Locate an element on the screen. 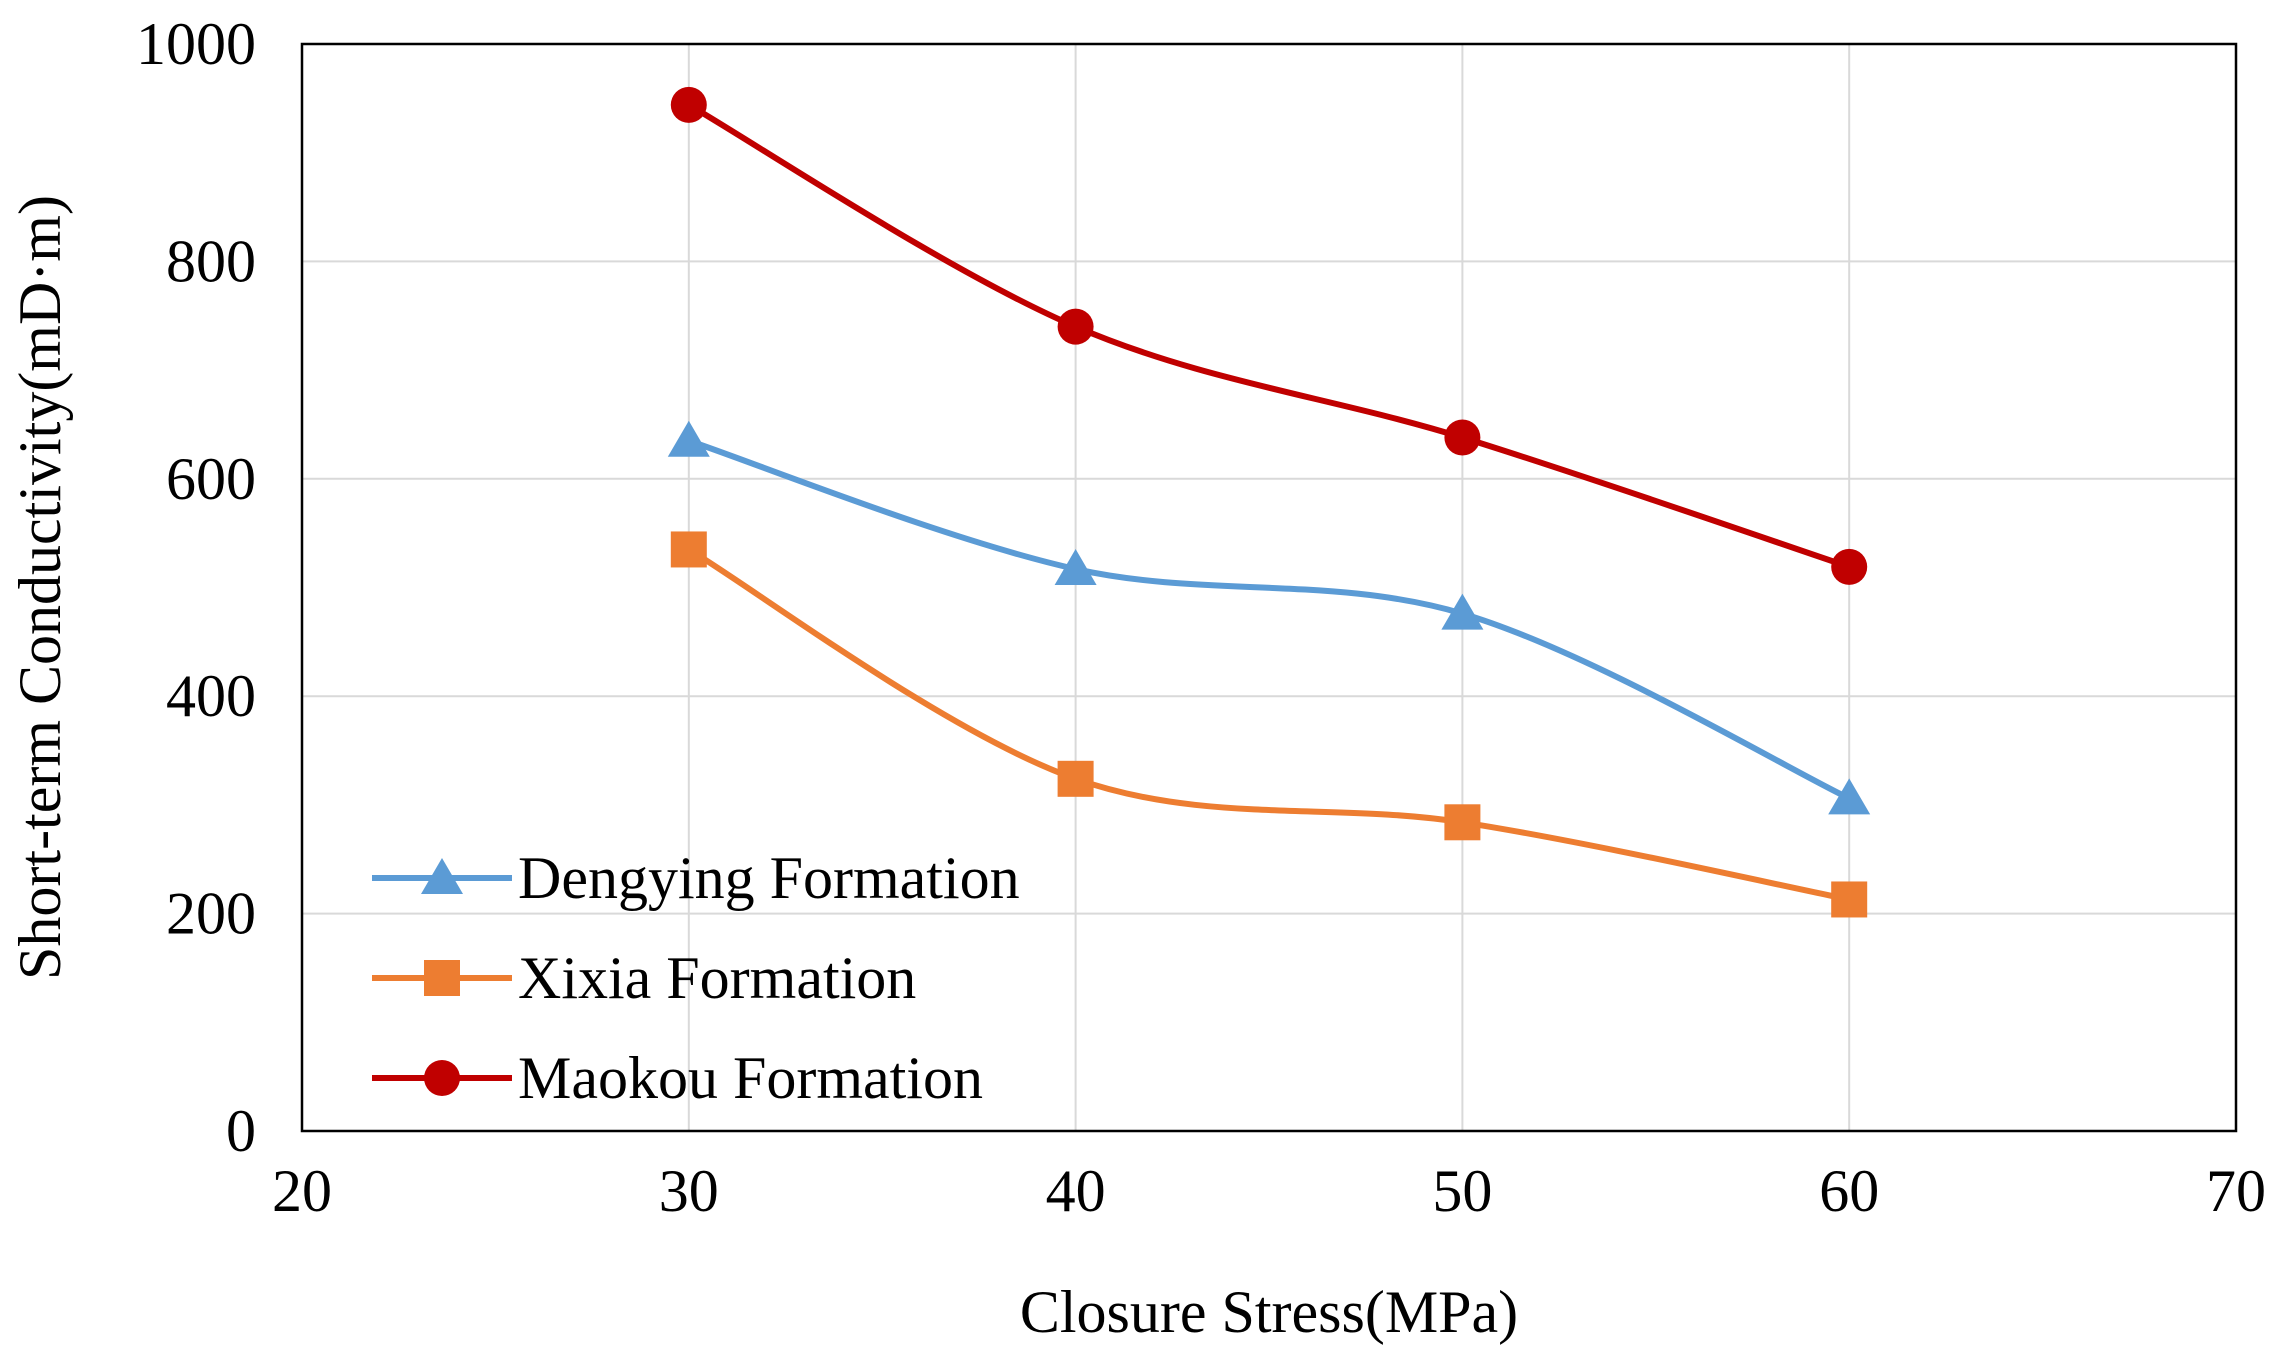  y-tick-label: 200 is located at coordinates (211, 914).